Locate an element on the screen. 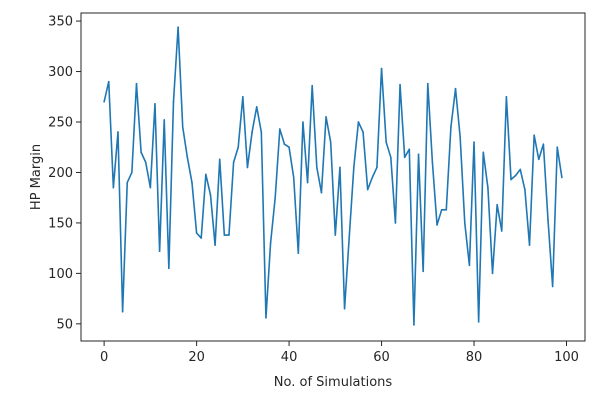 This screenshot has height=411, width=605. y-tick-label: 300 is located at coordinates (60, 72).